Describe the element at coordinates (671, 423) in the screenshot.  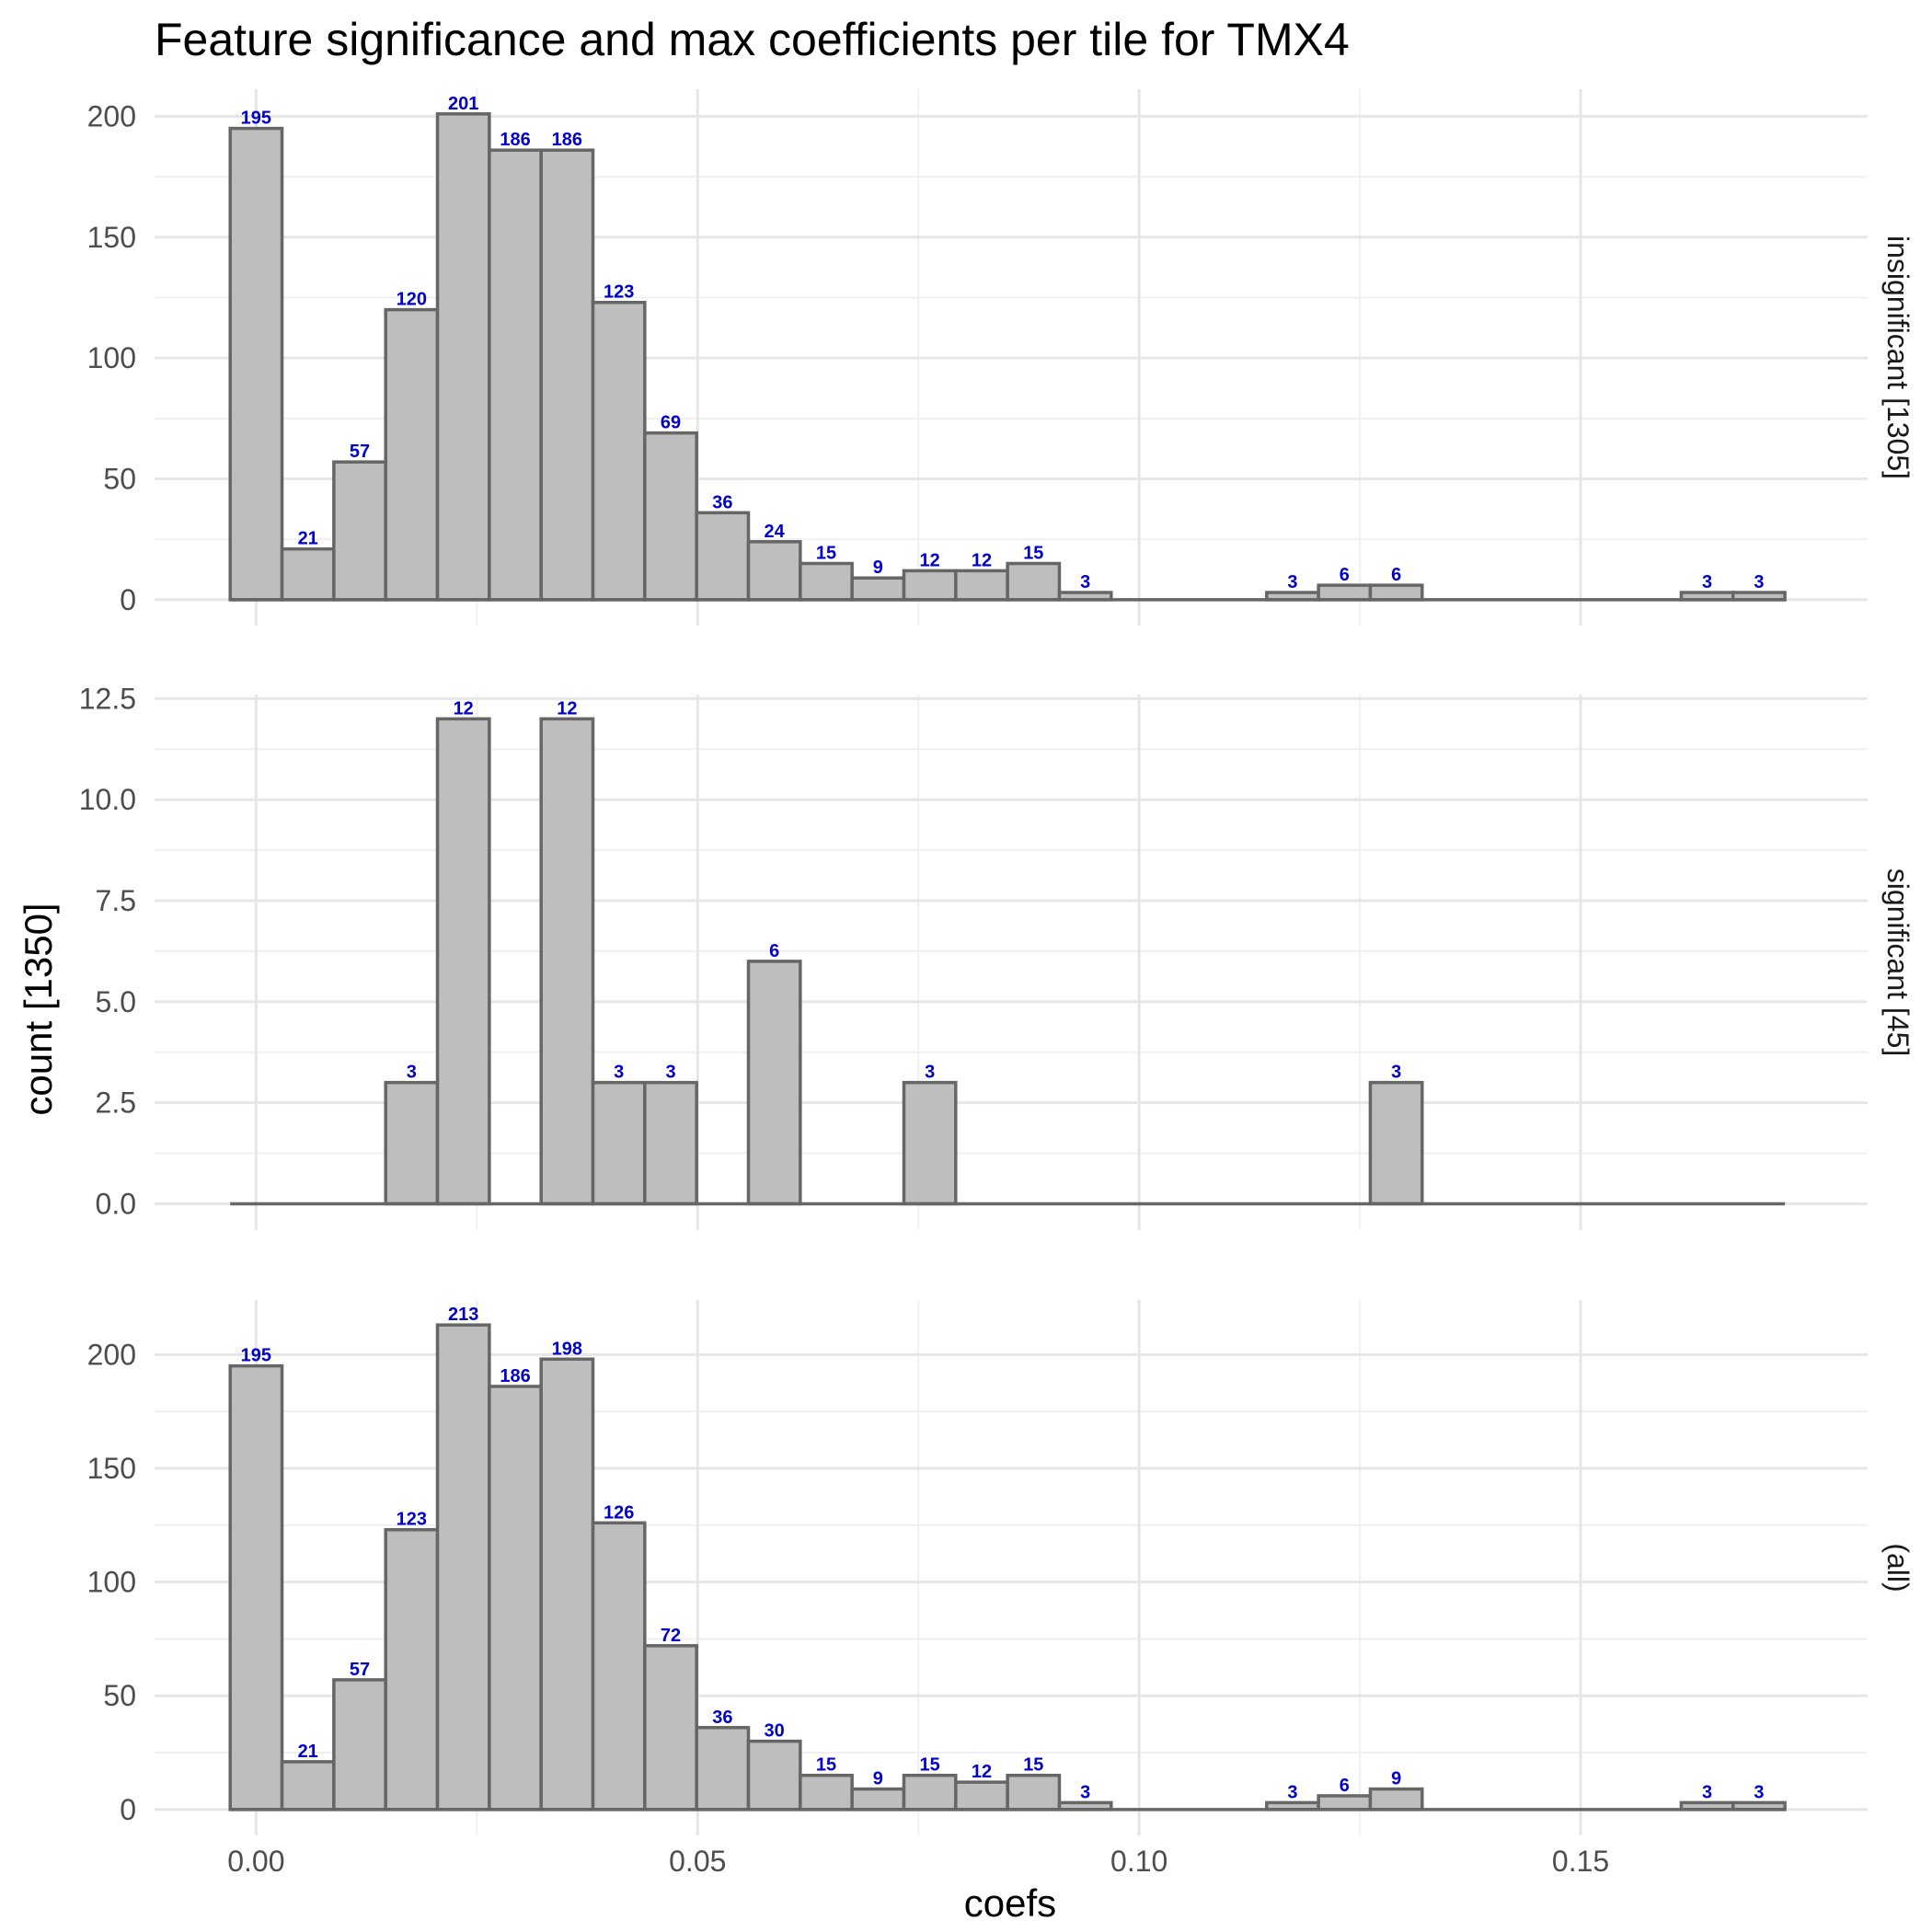
I see `bar-count-label: 69` at that location.